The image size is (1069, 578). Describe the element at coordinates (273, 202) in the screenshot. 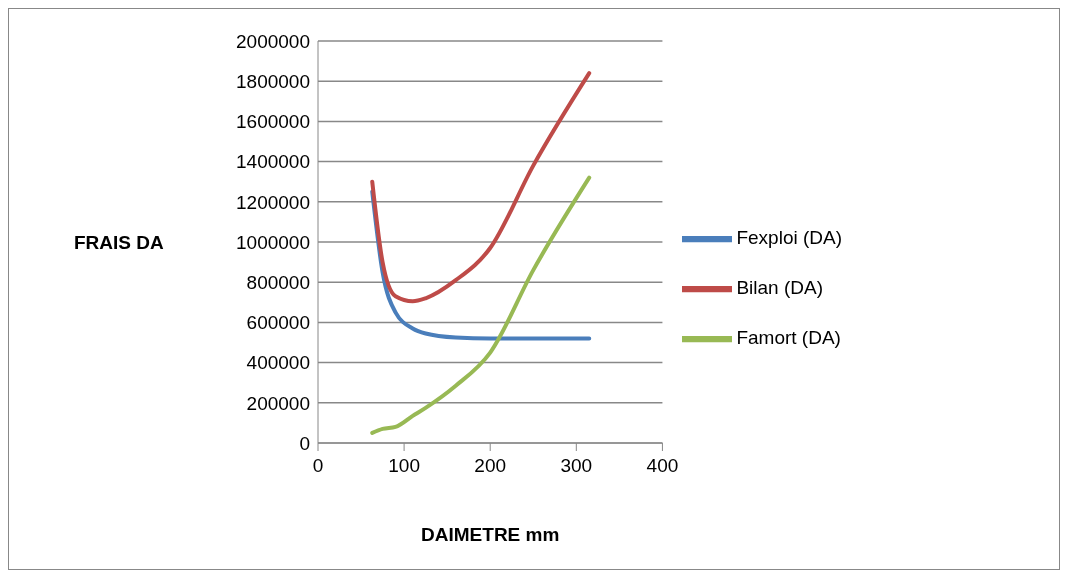

I see `y-tick-label: 1200000` at that location.